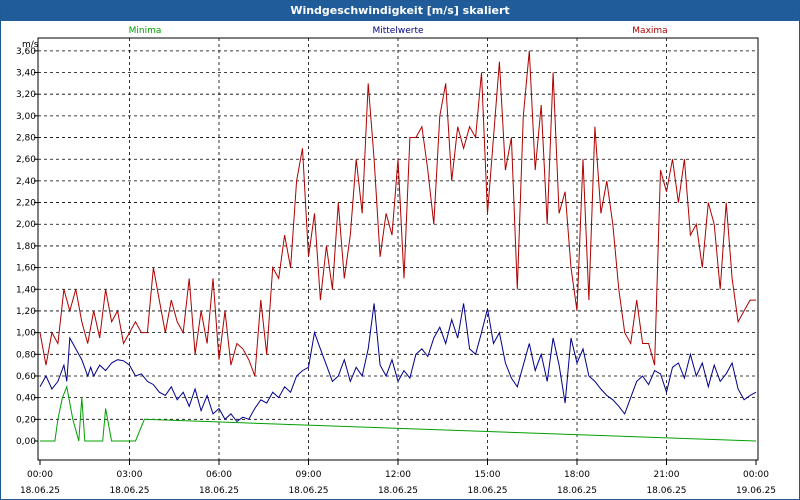 The height and width of the screenshot is (500, 800). I want to click on x-tick-time: 09:00, so click(309, 475).